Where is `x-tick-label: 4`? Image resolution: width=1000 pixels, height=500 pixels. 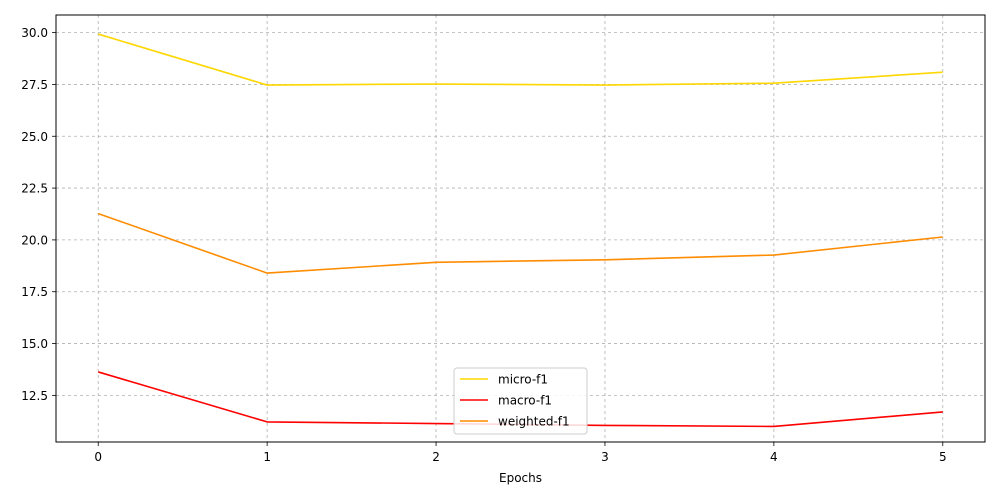
x-tick-label: 4 is located at coordinates (774, 457).